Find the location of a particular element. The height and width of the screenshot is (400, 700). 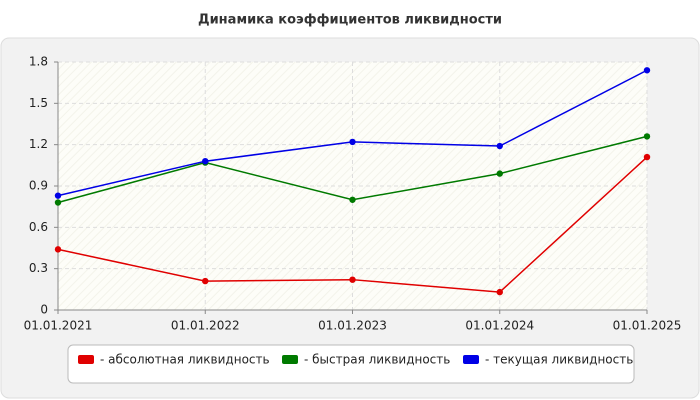

y-tick-label: 0.9 is located at coordinates (38, 186).